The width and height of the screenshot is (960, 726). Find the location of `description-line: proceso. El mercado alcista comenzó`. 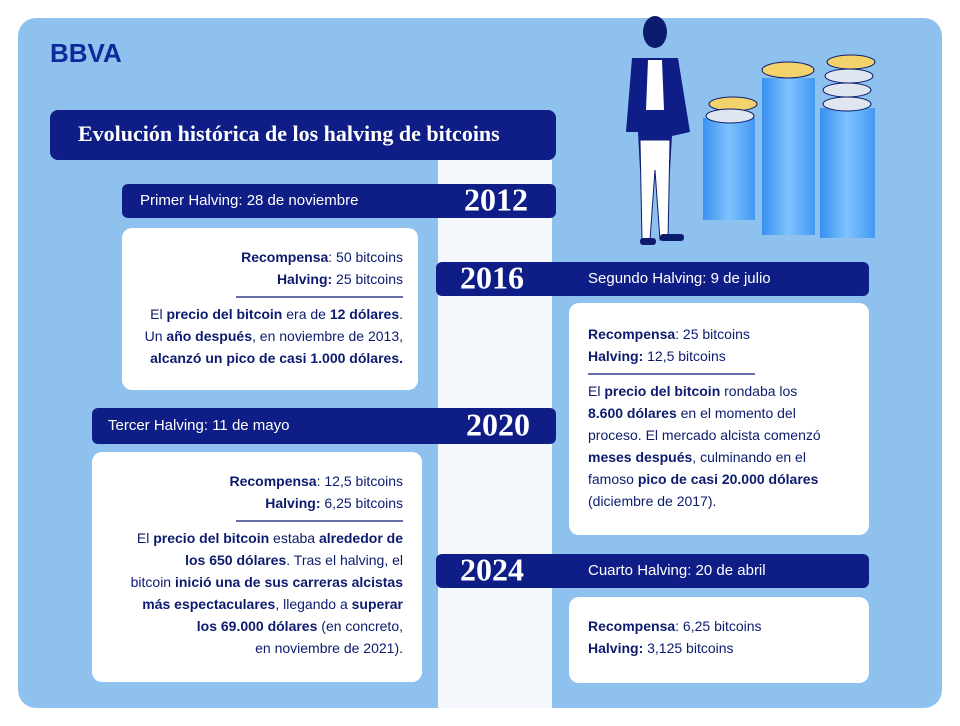

description-line: proceso. El mercado alcista comenzó is located at coordinates (704, 435).